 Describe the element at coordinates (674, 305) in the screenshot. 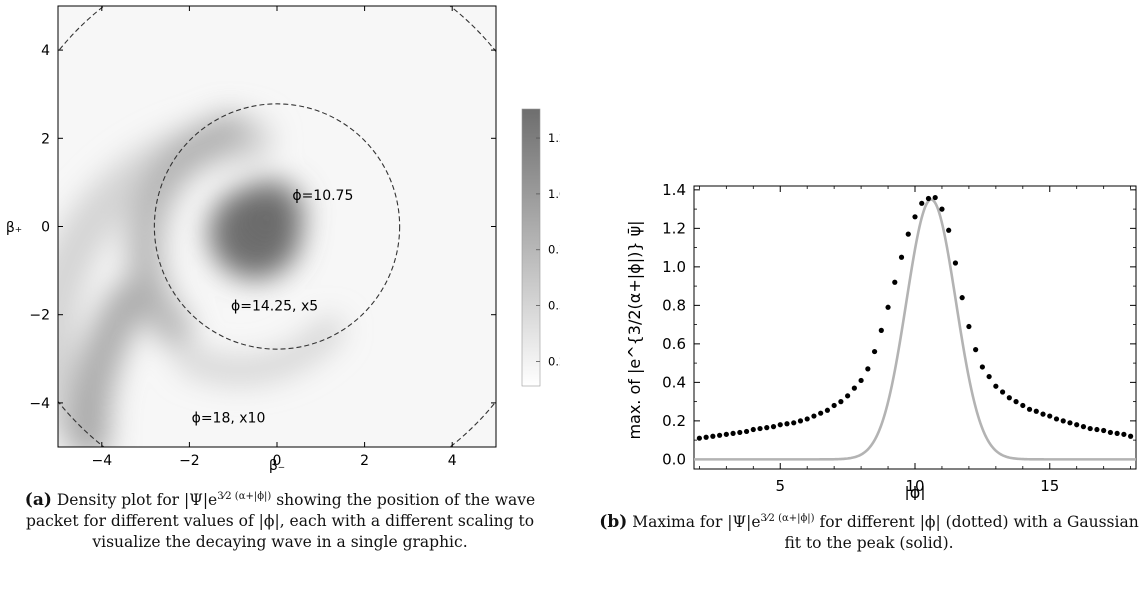

I see `y-tick-label: 0.8` at that location.